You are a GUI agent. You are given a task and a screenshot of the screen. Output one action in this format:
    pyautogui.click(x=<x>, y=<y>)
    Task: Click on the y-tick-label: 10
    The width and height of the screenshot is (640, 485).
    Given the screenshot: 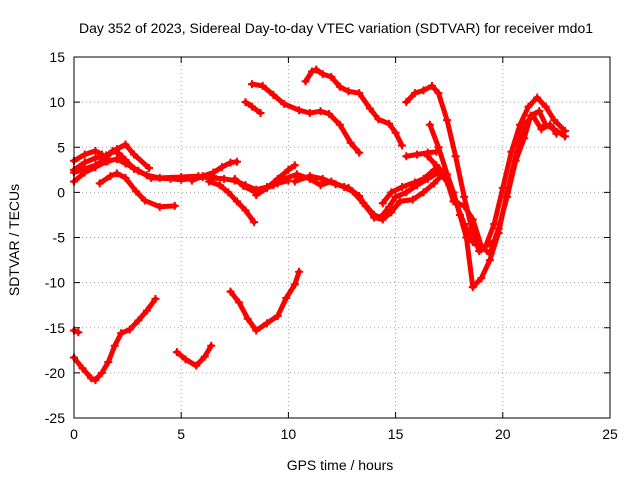 What is the action you would take?
    pyautogui.click(x=57, y=102)
    